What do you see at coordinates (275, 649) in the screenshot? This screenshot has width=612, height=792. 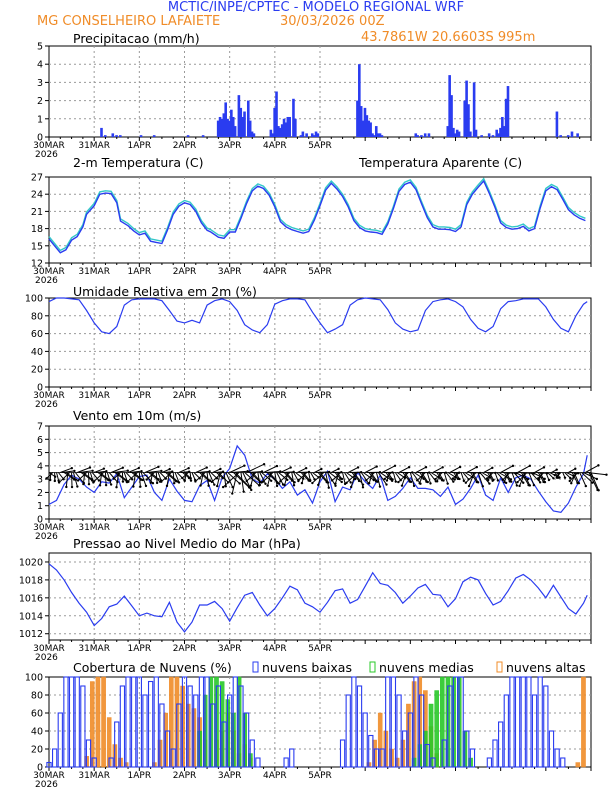 I see `x-tick-label: 4APR` at bounding box center [275, 649].